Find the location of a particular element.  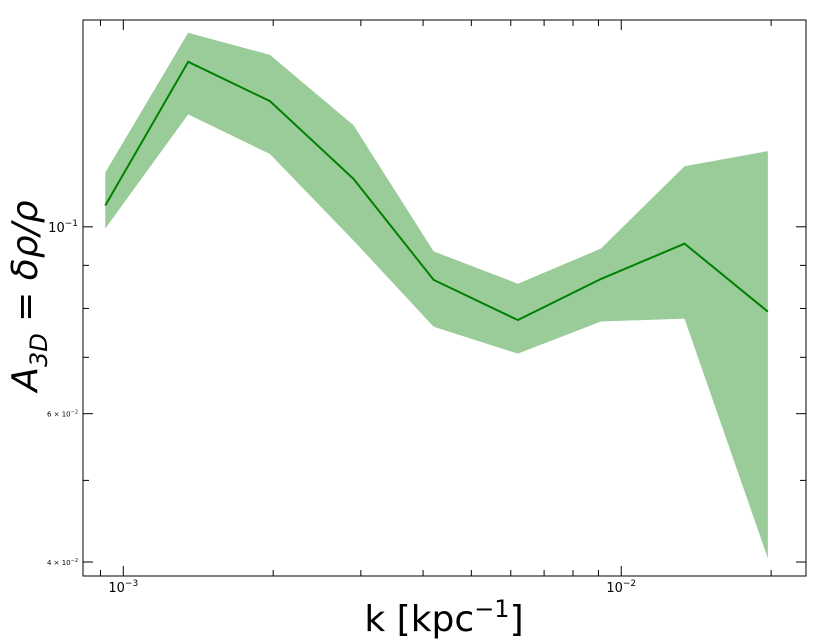

y-tick-label: 10−1 is located at coordinates (63, 227).